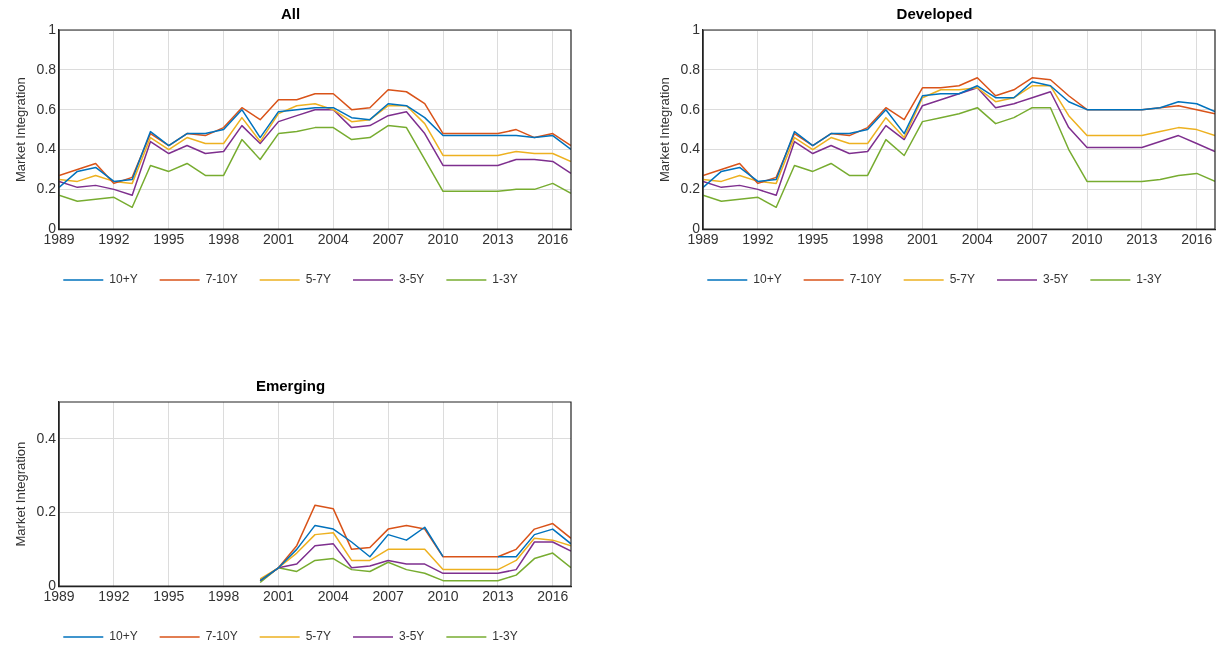  Describe the element at coordinates (290, 386) in the screenshot. I see `chart-title: Emerging` at that location.